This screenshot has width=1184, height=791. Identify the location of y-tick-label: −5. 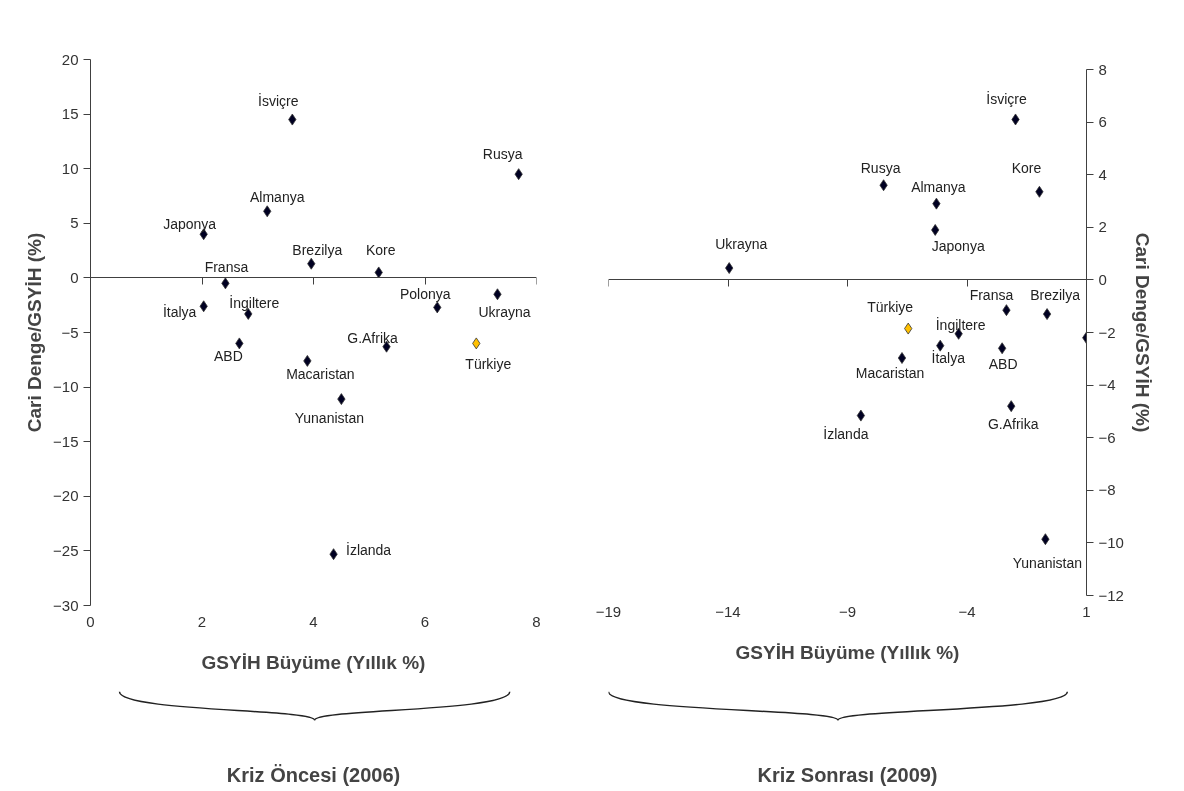
(70, 332).